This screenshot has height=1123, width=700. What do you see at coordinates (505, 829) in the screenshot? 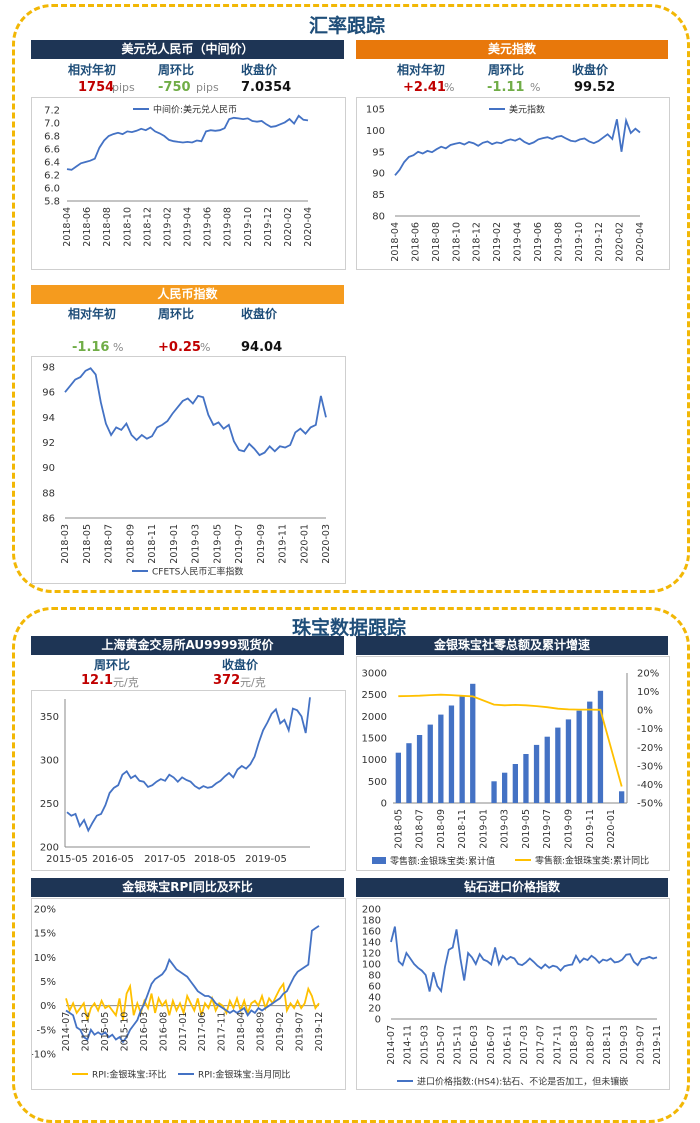
I see `retail-xtick-5: 2019-03` at bounding box center [505, 829].